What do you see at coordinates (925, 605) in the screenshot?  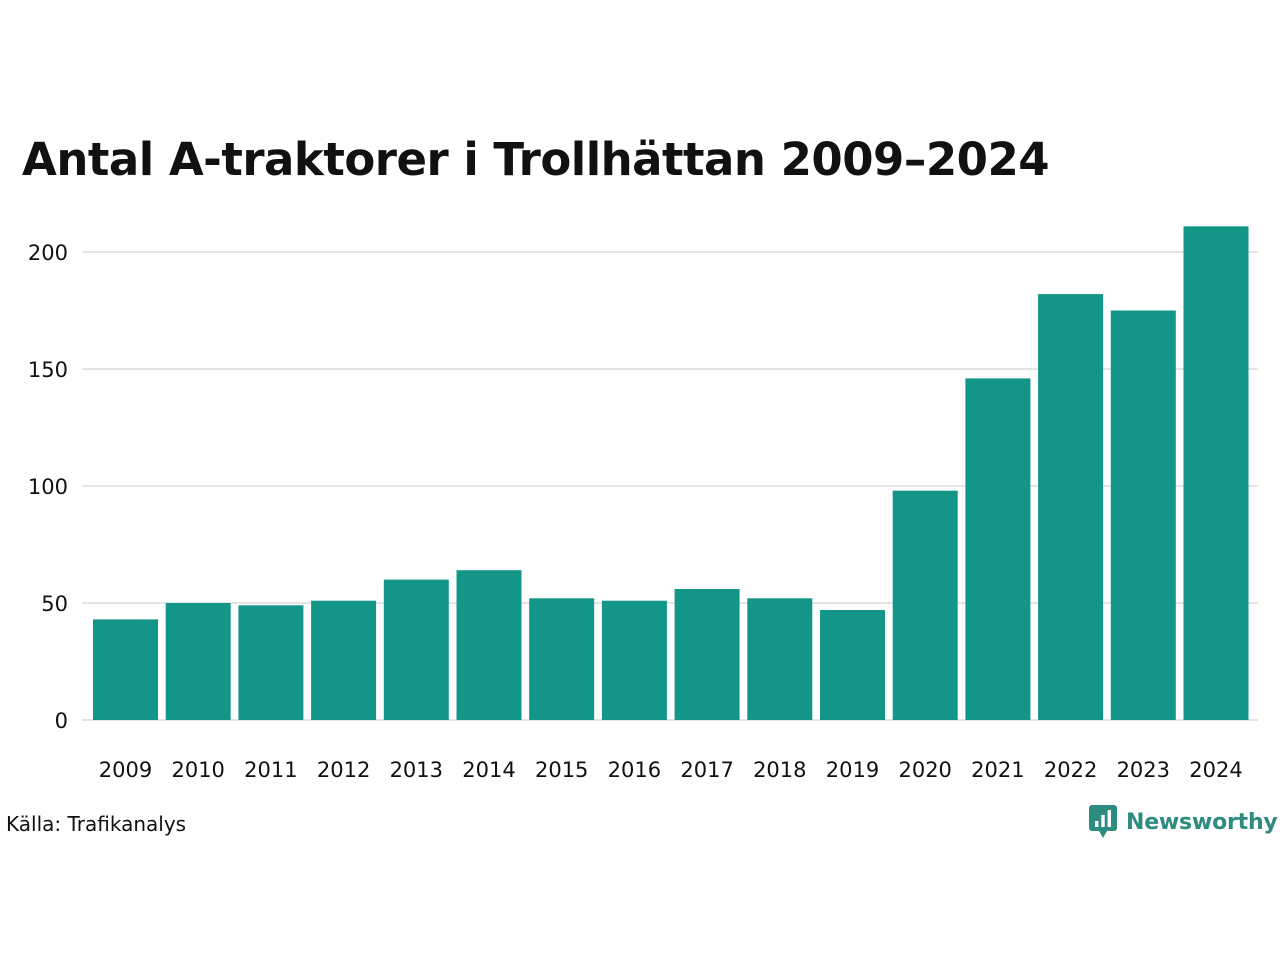 I see `bar-2020` at bounding box center [925, 605].